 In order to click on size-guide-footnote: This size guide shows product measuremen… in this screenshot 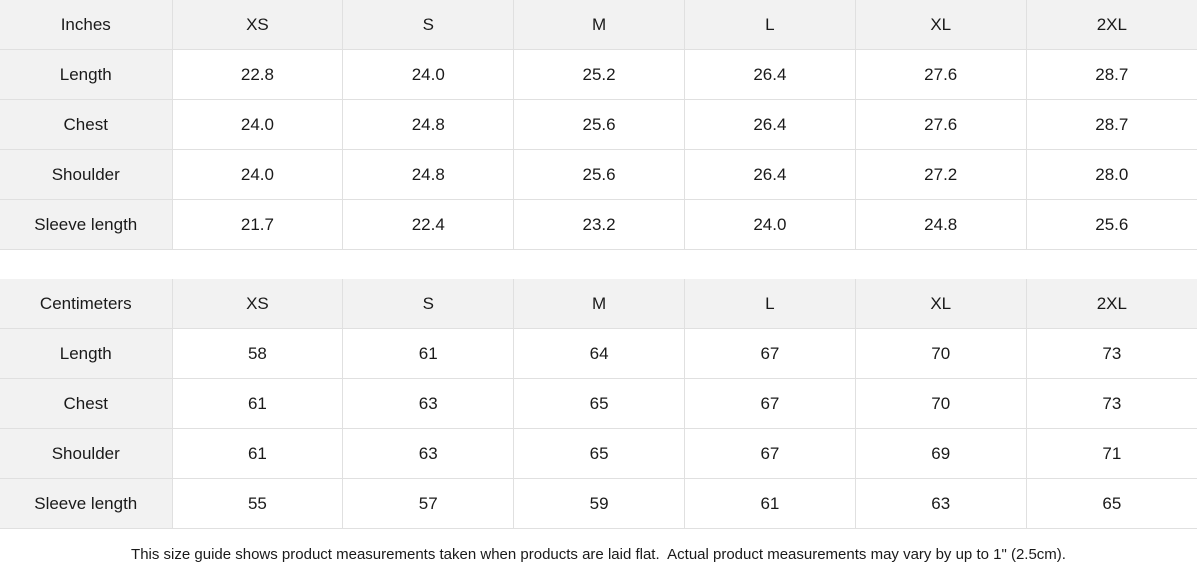, I will do `click(598, 554)`.